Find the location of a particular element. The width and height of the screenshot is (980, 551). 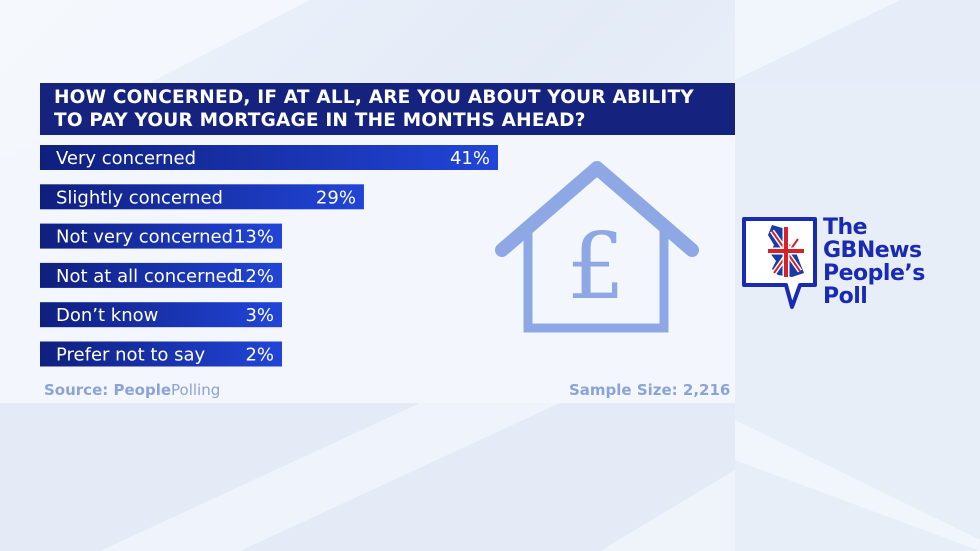

source-brand-bold: People is located at coordinates (142, 390).